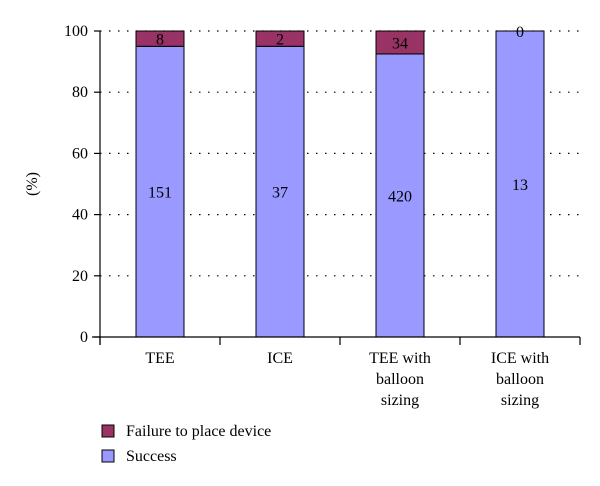 This screenshot has width=600, height=486. What do you see at coordinates (520, 379) in the screenshot?
I see `x-tick-label: ICE with balloon sizing` at bounding box center [520, 379].